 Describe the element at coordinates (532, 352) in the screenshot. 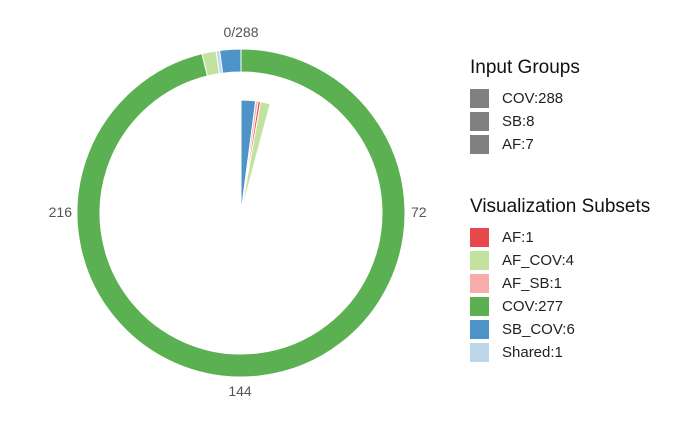

I see `legend-item-label: Shared:1` at that location.